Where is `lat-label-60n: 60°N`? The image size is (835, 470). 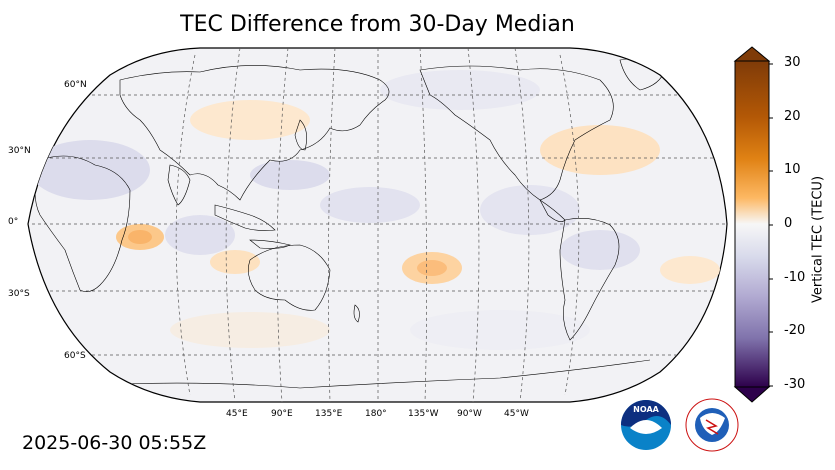
lat-label-60n: 60°N is located at coordinates (75, 85).